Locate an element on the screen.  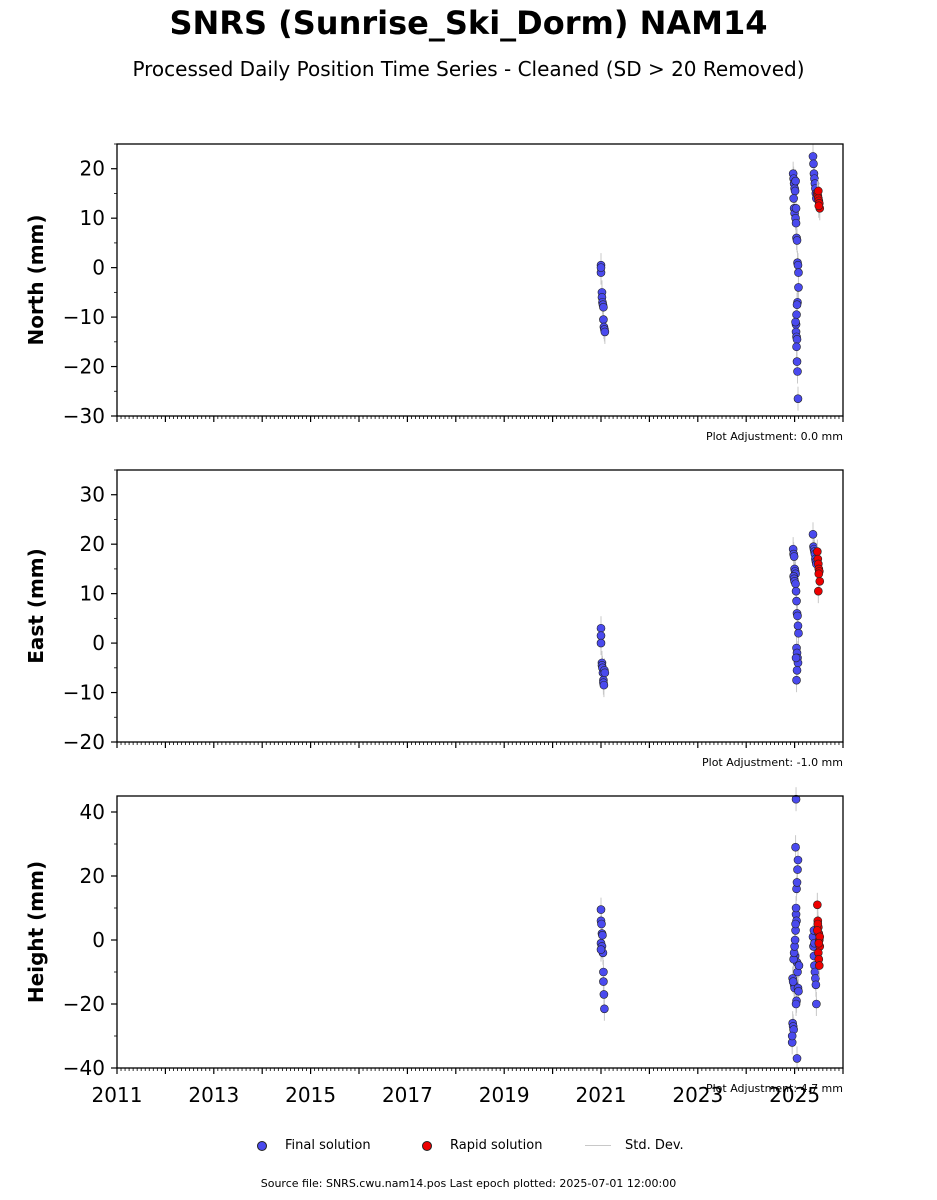
x-tick-label: 2011 is located at coordinates (117, 1095).